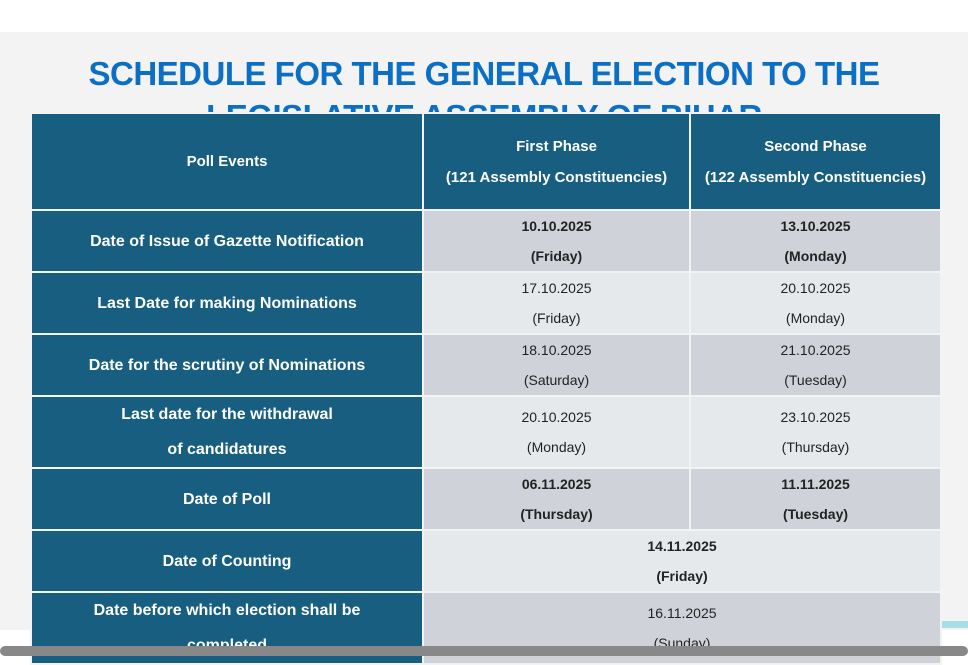 This screenshot has width=968, height=665. What do you see at coordinates (556, 161) in the screenshot?
I see `header-first-phase: First Phase (121 Assembly Constituencies)` at bounding box center [556, 161].